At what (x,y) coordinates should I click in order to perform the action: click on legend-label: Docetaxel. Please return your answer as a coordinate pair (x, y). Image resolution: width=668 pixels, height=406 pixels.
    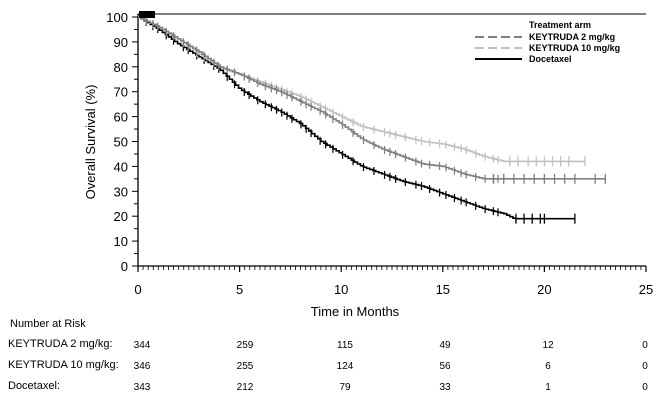
    Looking at the image, I should click on (550, 59).